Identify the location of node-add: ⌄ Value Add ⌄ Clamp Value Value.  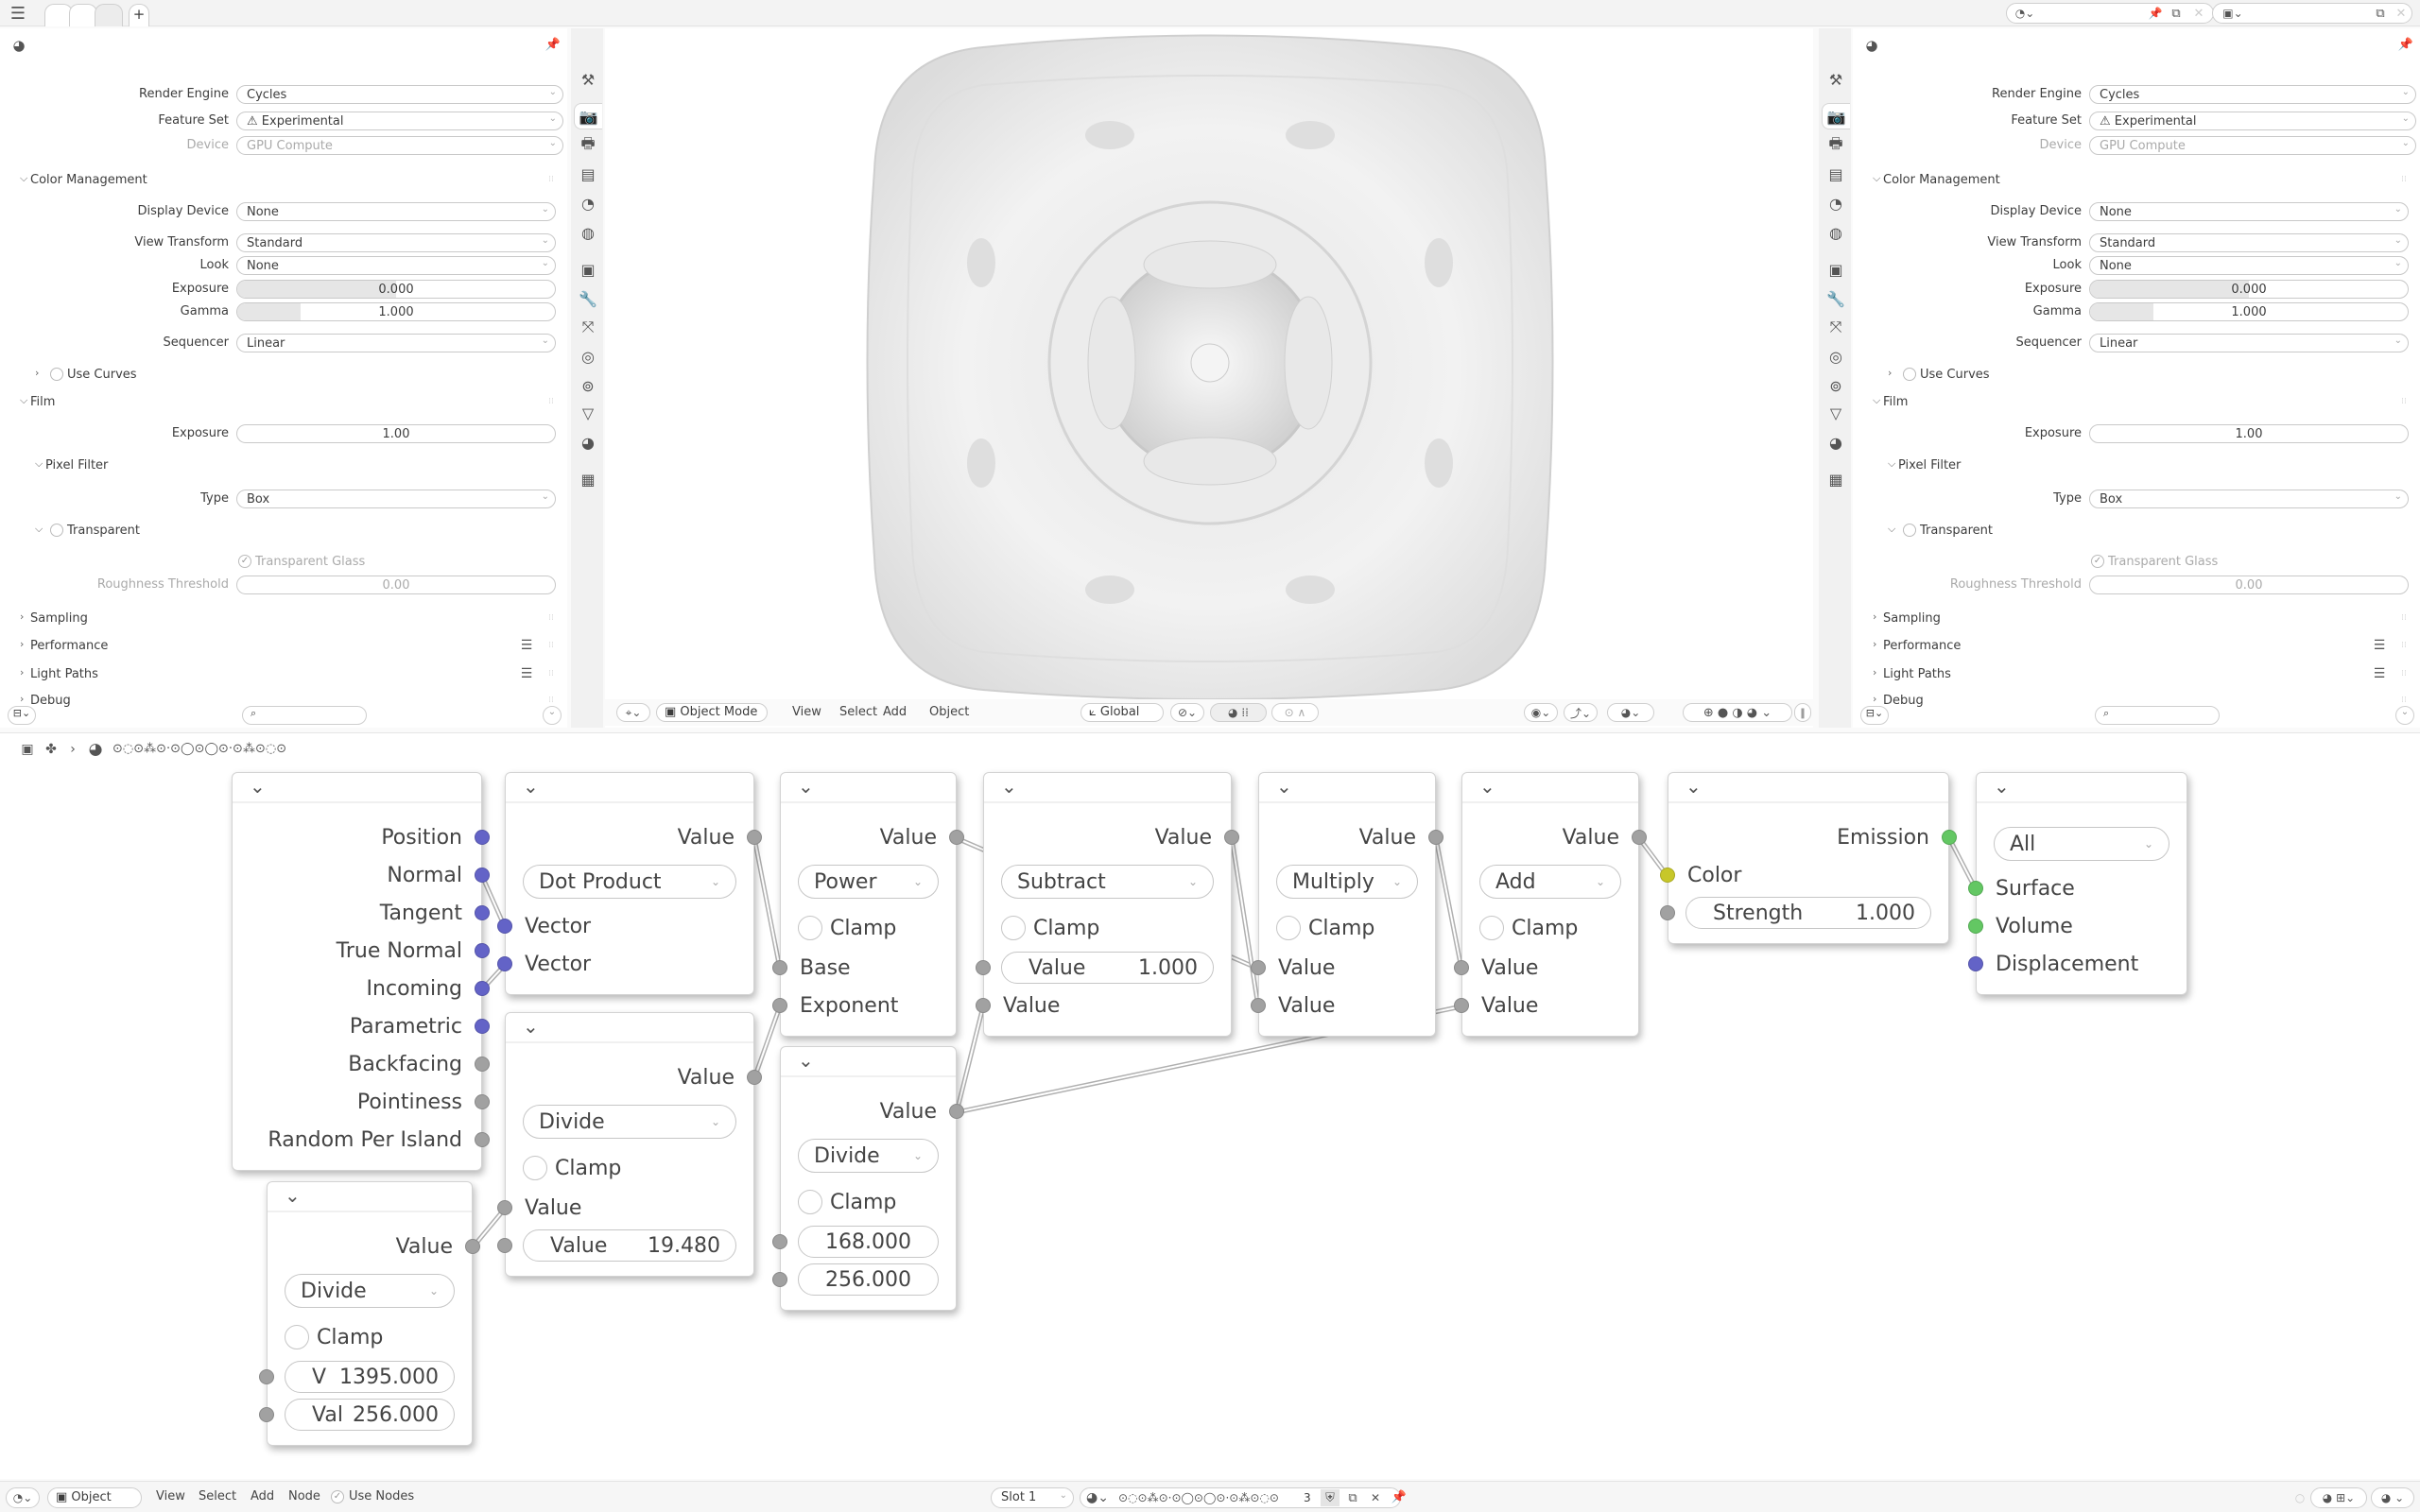
(1551, 904).